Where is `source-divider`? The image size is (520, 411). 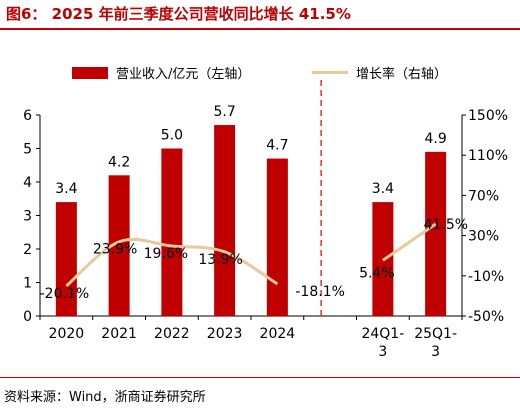
source-divider is located at coordinates (260, 377).